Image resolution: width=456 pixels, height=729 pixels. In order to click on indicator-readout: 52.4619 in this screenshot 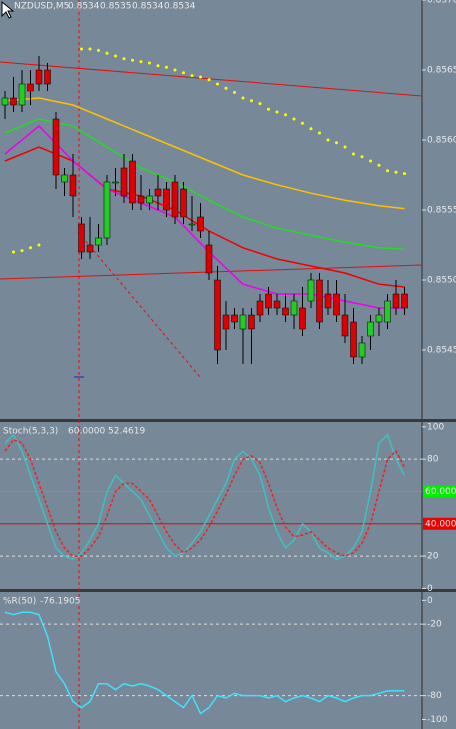, I will do `click(126, 432)`.